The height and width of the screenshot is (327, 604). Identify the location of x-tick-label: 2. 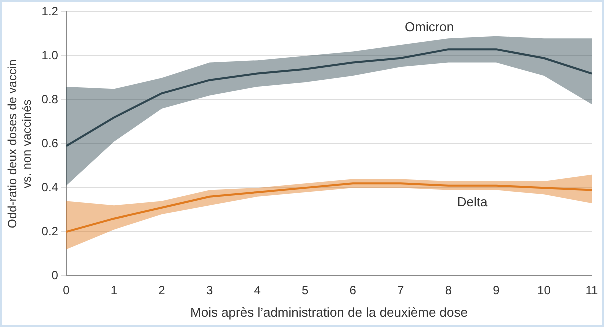
(162, 291).